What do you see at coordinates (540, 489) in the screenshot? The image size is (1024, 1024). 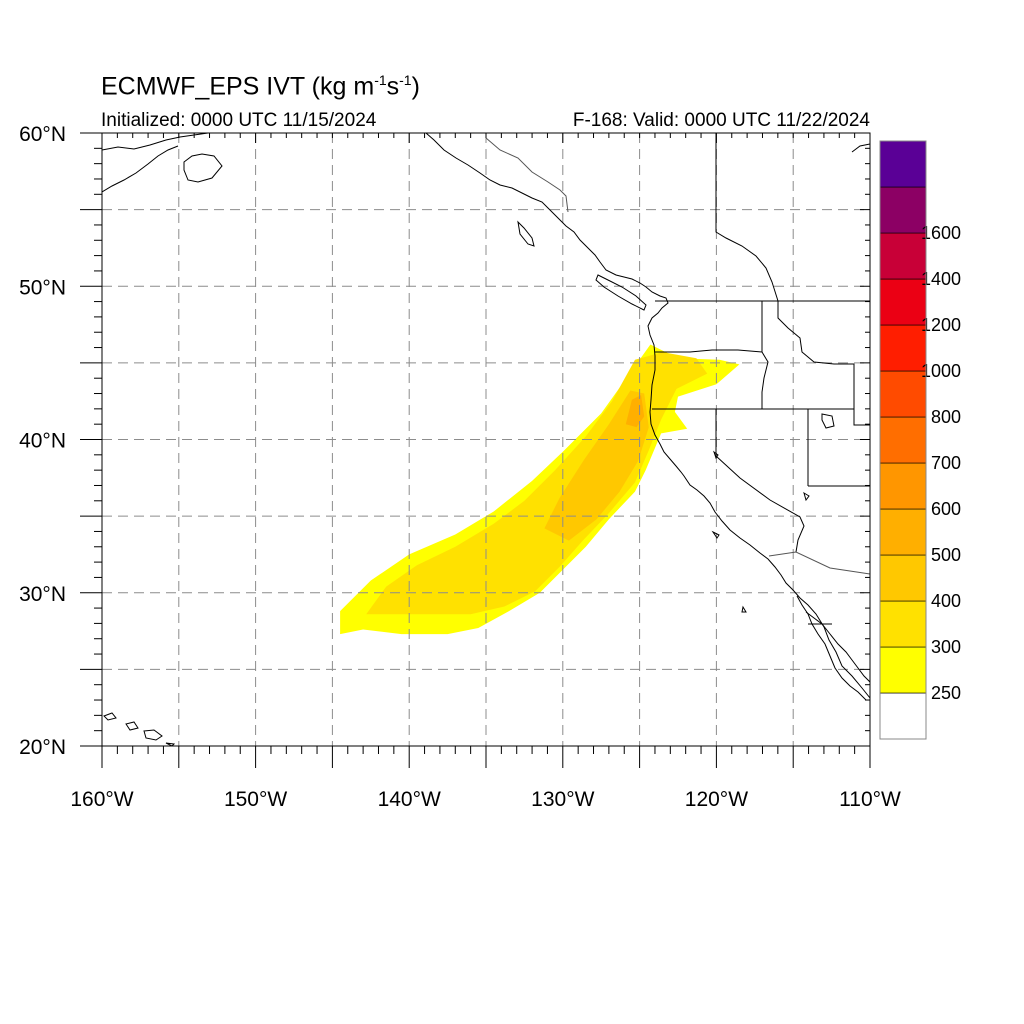 I see `ivt-field` at bounding box center [540, 489].